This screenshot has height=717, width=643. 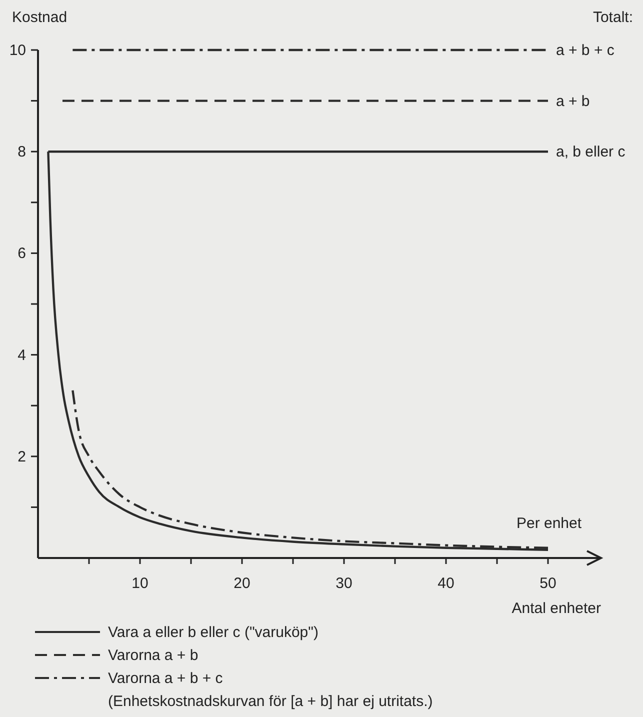 What do you see at coordinates (612, 17) in the screenshot?
I see `text: Totalt:` at bounding box center [612, 17].